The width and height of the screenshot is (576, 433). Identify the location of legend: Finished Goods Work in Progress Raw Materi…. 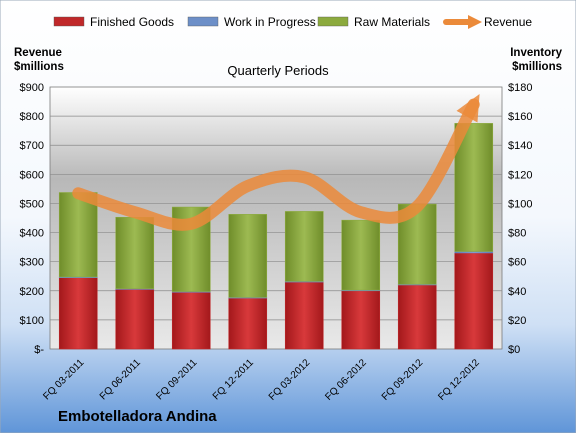
(292, 22).